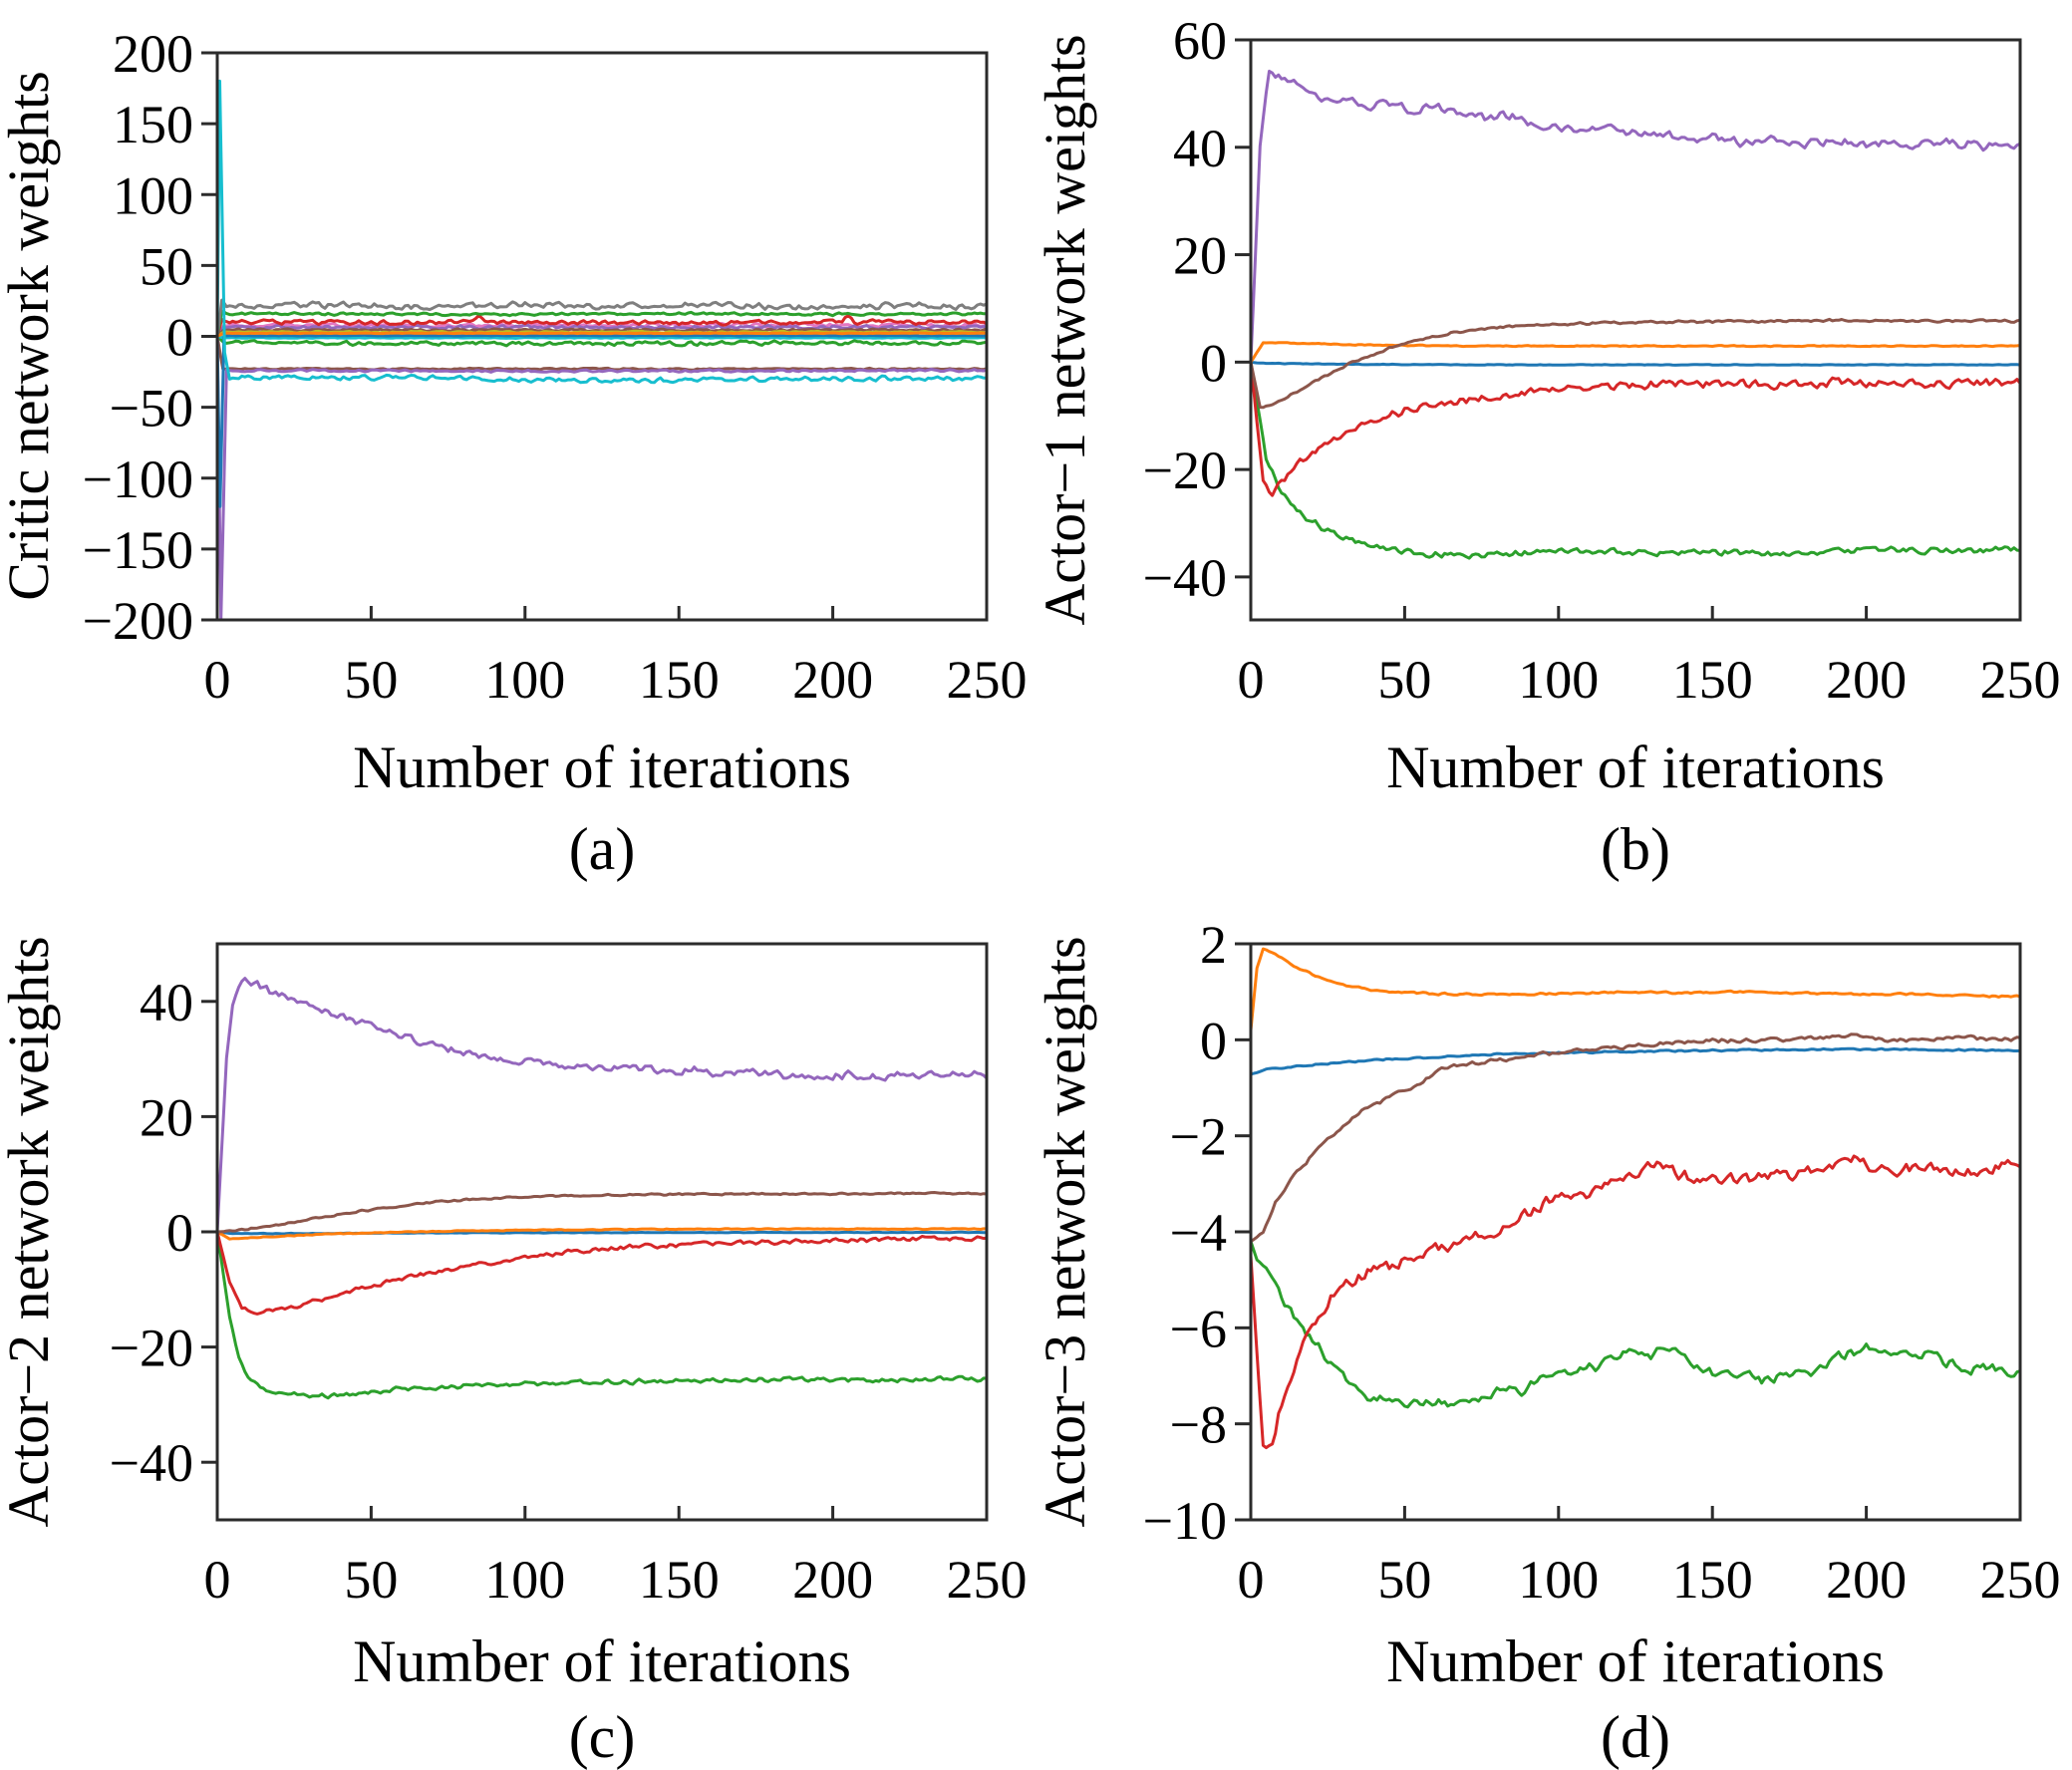 The image size is (2072, 1770). I want to click on series-d-weight-red, so click(1635, 1302).